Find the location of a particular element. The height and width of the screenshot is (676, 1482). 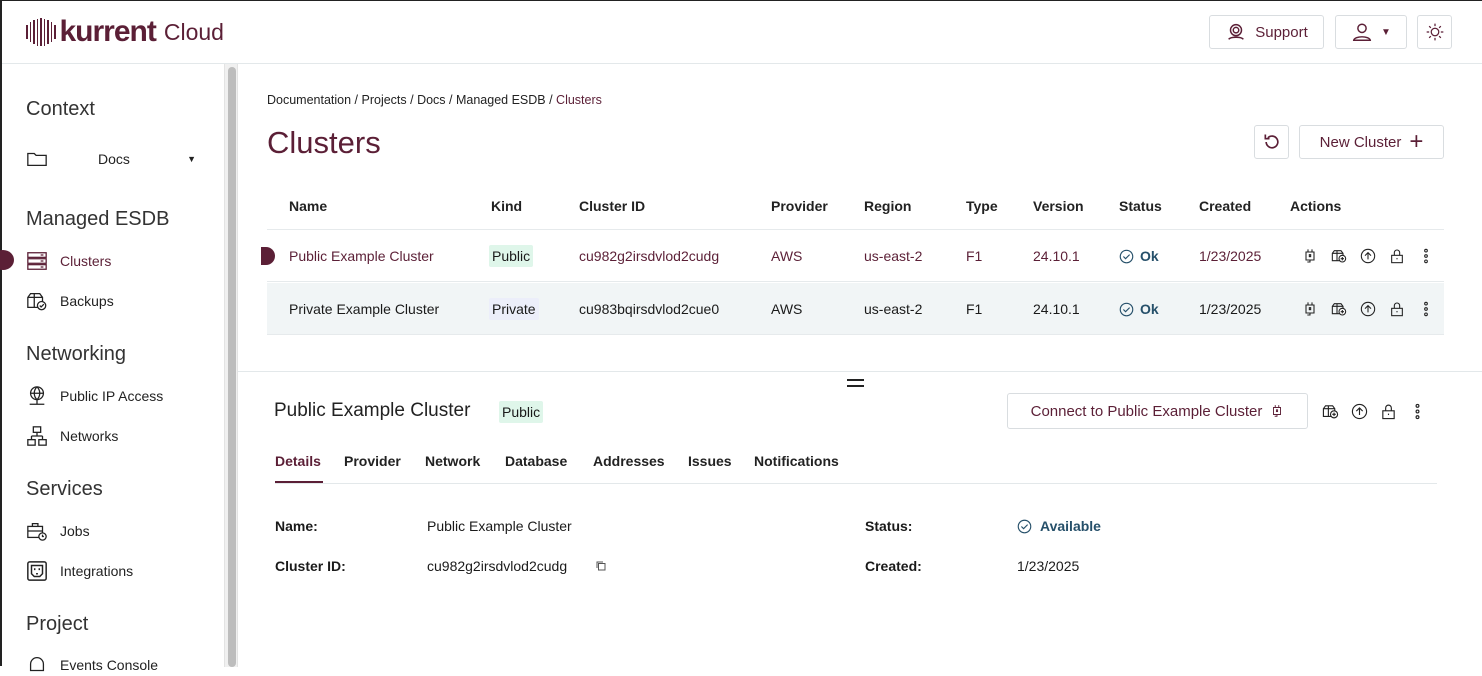

sidebar-item-backups: Backups is located at coordinates (70, 301).